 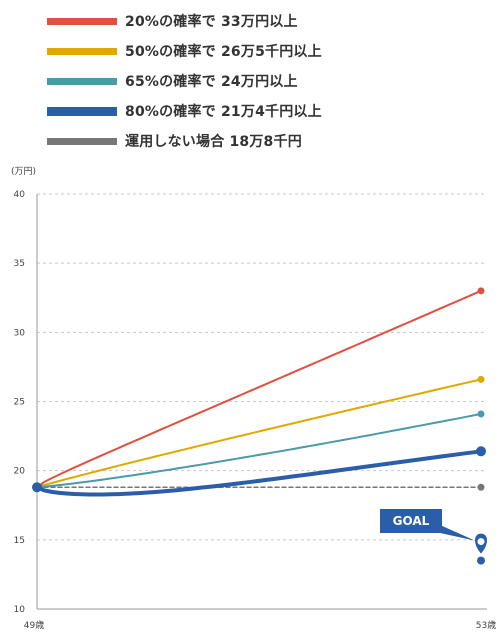 What do you see at coordinates (223, 112) in the screenshot?
I see `legend-label-80: 80%の確率で 21万4千円以上` at bounding box center [223, 112].